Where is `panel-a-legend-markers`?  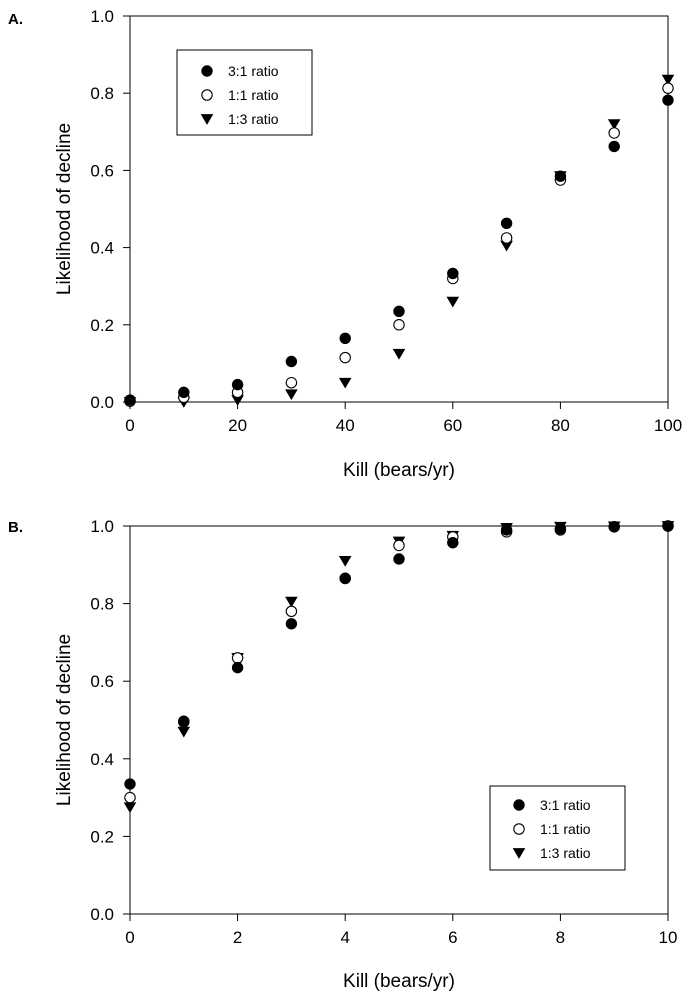
panel-a-legend-markers is located at coordinates (207, 95).